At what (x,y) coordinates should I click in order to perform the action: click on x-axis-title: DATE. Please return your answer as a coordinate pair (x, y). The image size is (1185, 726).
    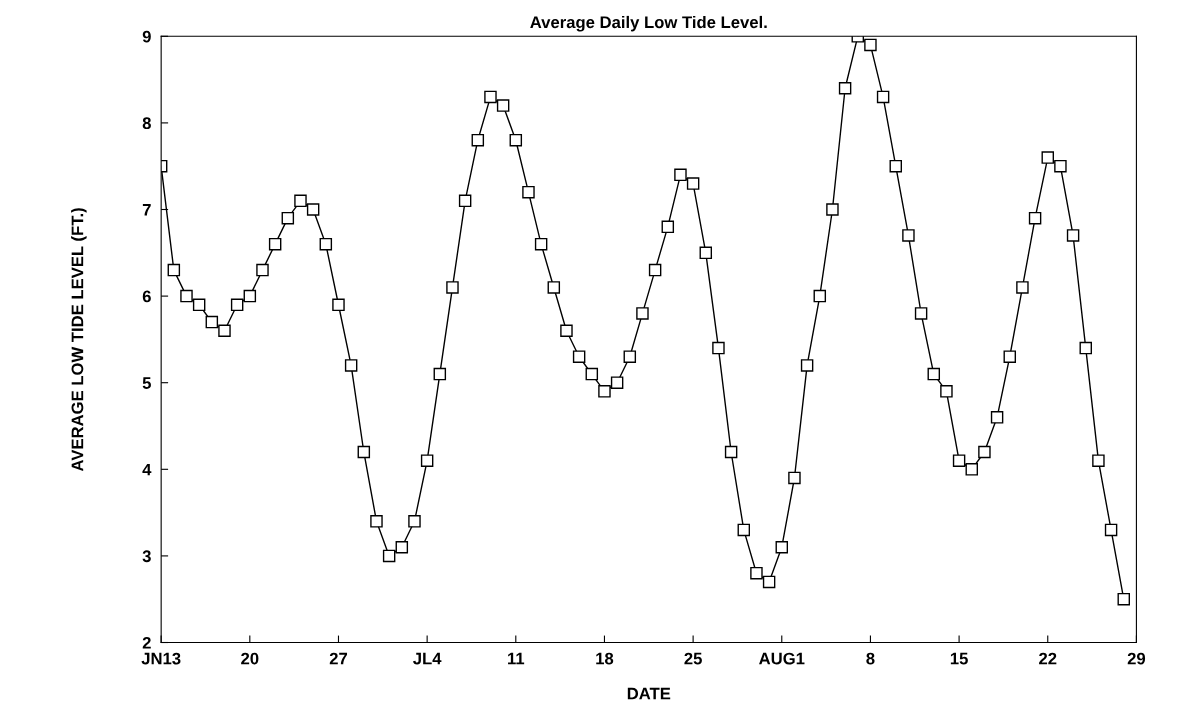
    Looking at the image, I should click on (649, 693).